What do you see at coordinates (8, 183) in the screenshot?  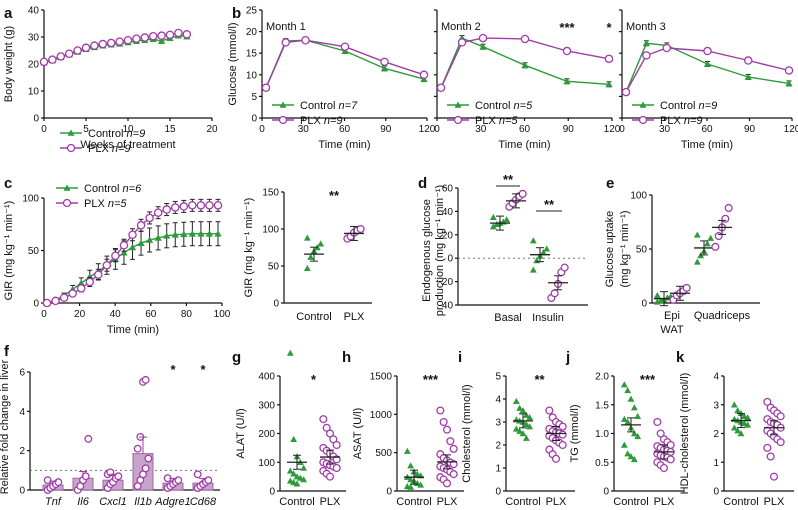 I see `panel-label-c: c` at bounding box center [8, 183].